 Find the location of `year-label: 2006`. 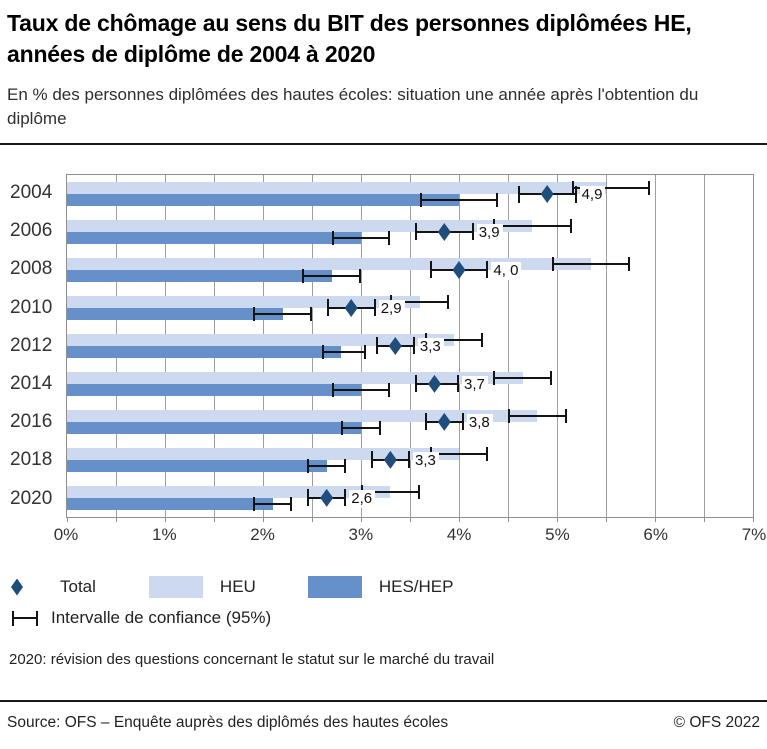

year-label: 2006 is located at coordinates (31, 231).